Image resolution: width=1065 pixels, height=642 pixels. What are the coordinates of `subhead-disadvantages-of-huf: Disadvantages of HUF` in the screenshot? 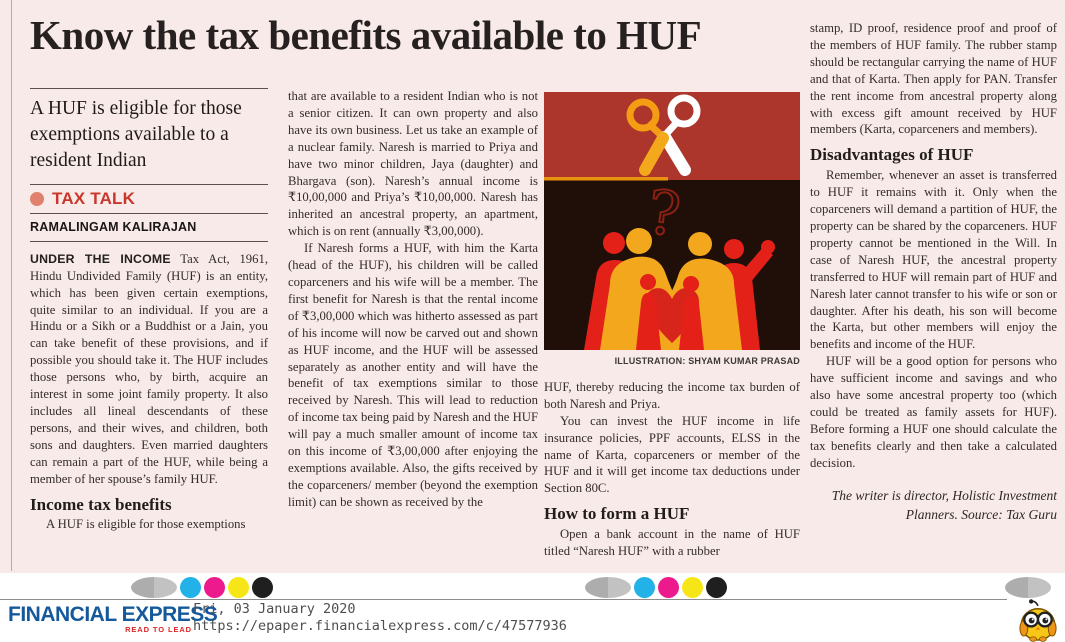 It's located at (892, 155).